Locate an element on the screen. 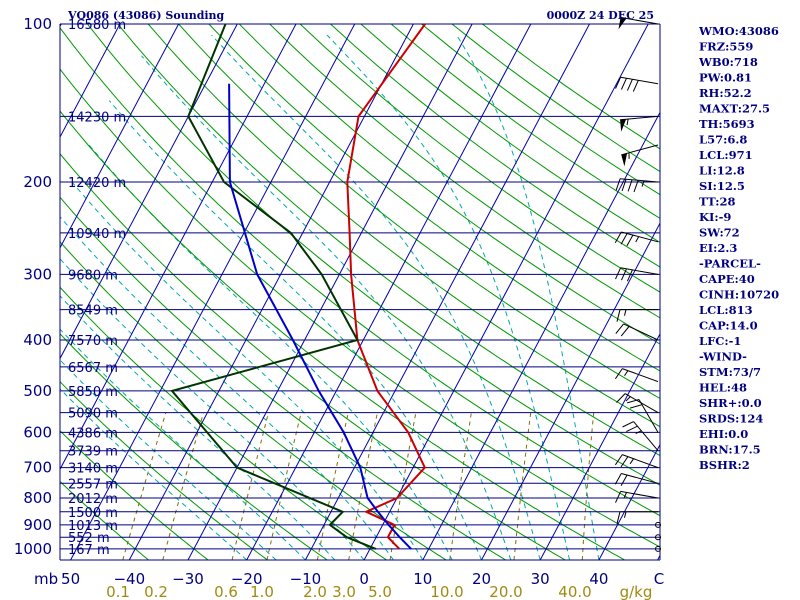  height-label: 10940 m is located at coordinates (97, 234).